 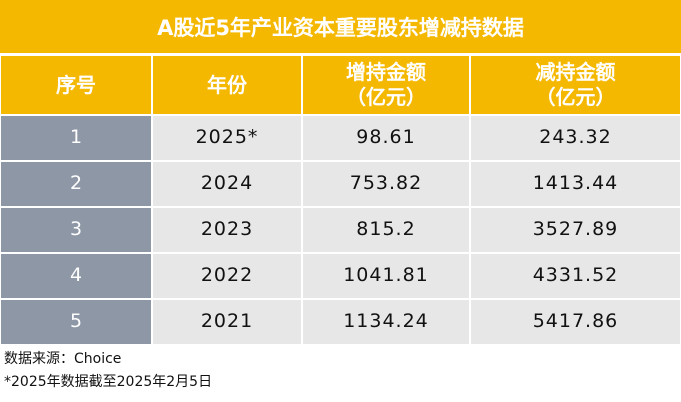 I want to click on table-cell: 2025*, so click(x=227, y=138).